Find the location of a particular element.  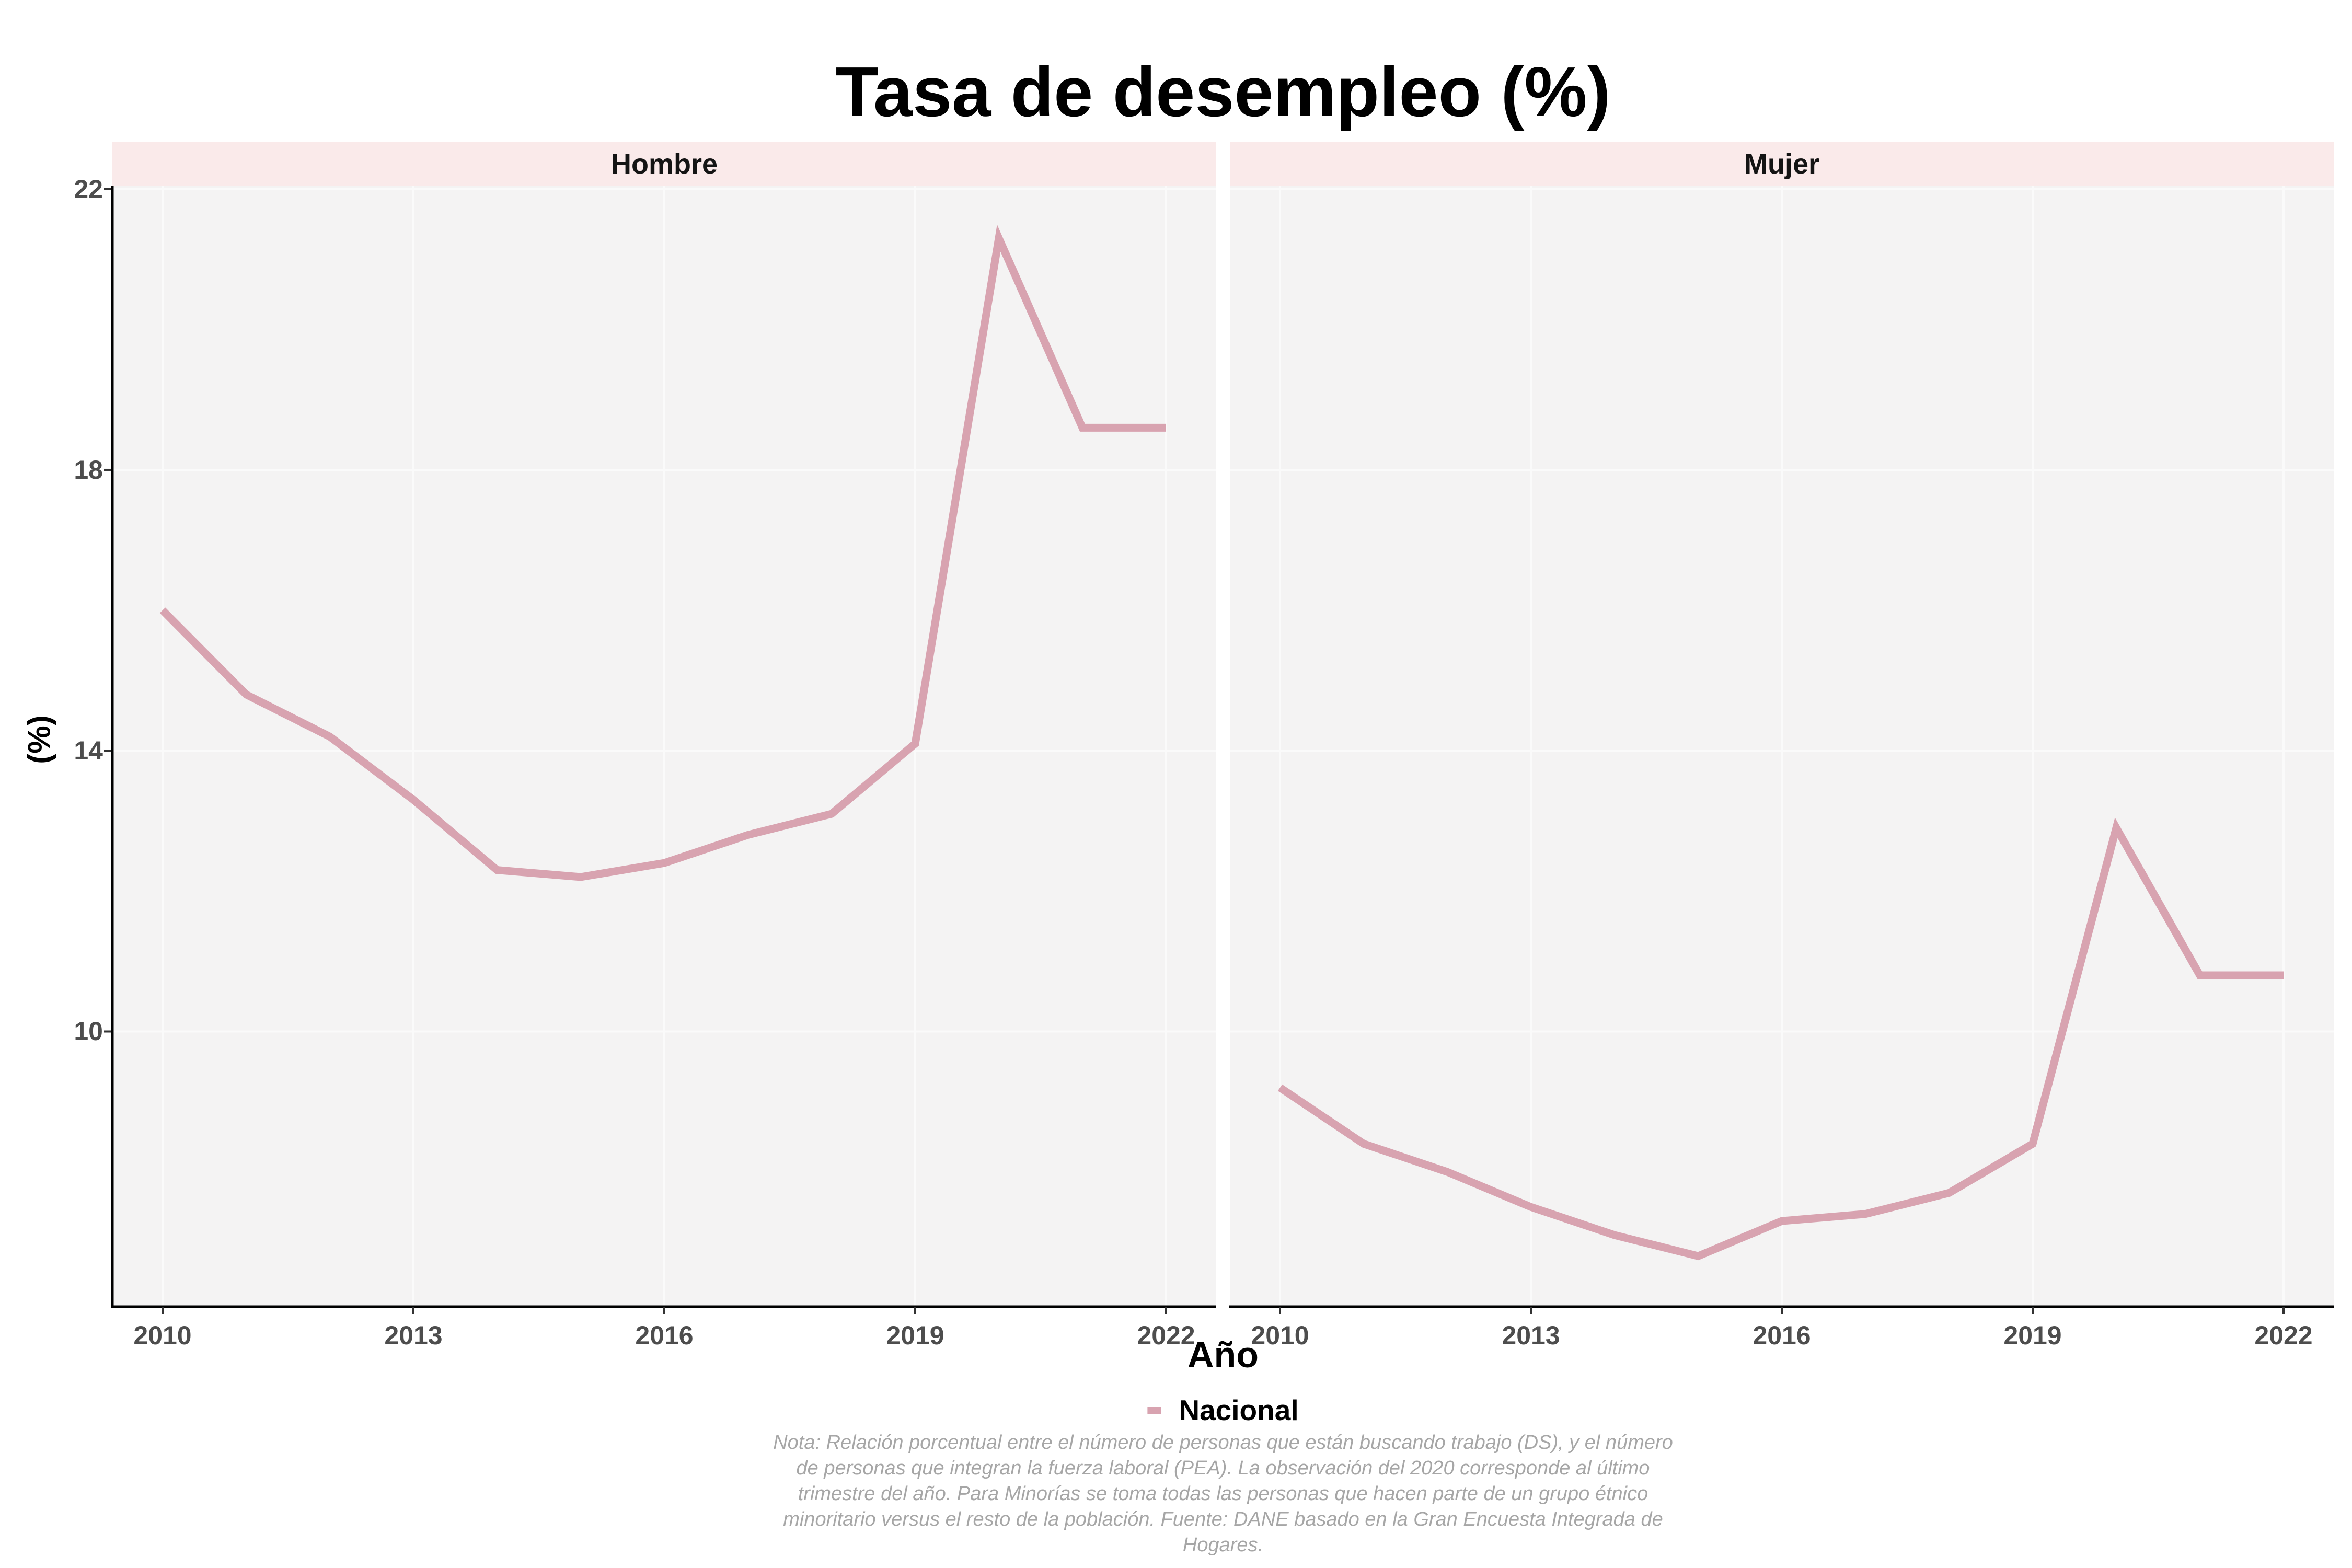

y-tick-label: 14 is located at coordinates (88, 751).